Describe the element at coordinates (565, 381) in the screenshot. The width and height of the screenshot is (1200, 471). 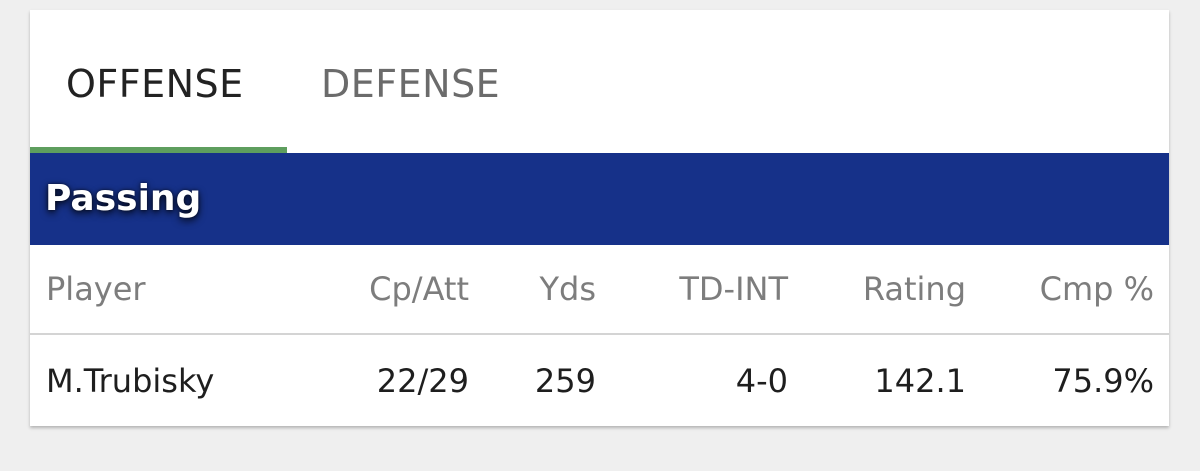
I see `cell-yds: 259` at that location.